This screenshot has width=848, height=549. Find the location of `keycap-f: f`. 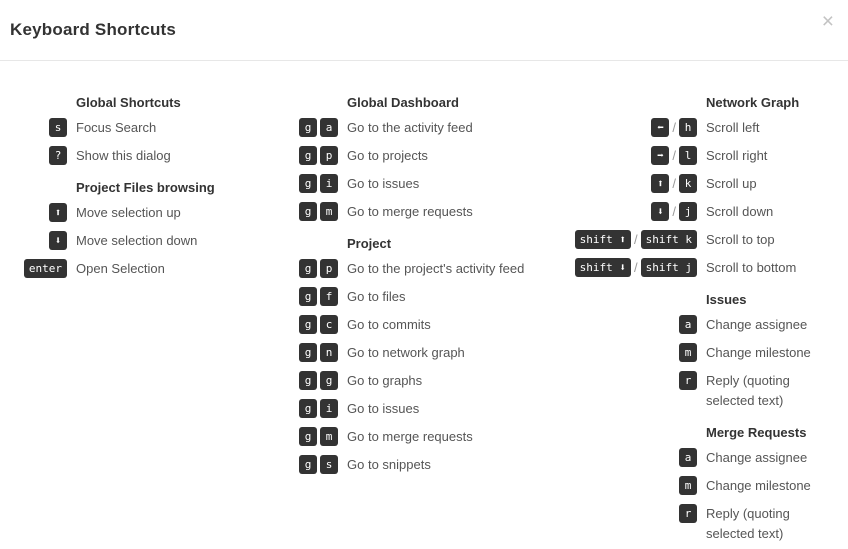

keycap-f: f is located at coordinates (329, 296).